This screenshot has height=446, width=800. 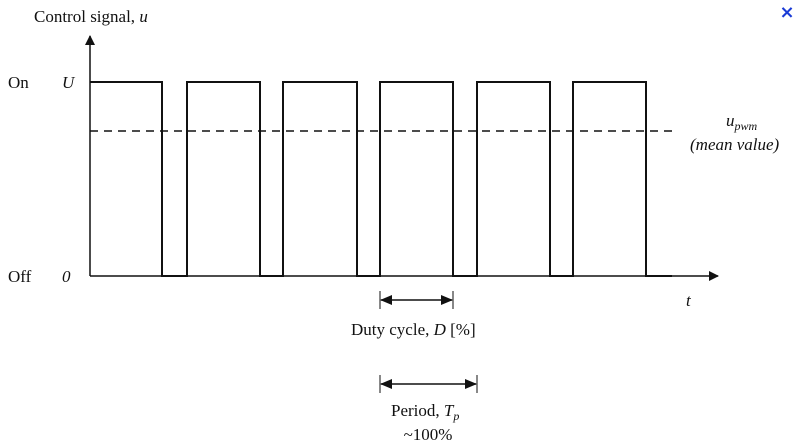 I want to click on y-axis-label-text: Control signal,, so click(x=84, y=16).